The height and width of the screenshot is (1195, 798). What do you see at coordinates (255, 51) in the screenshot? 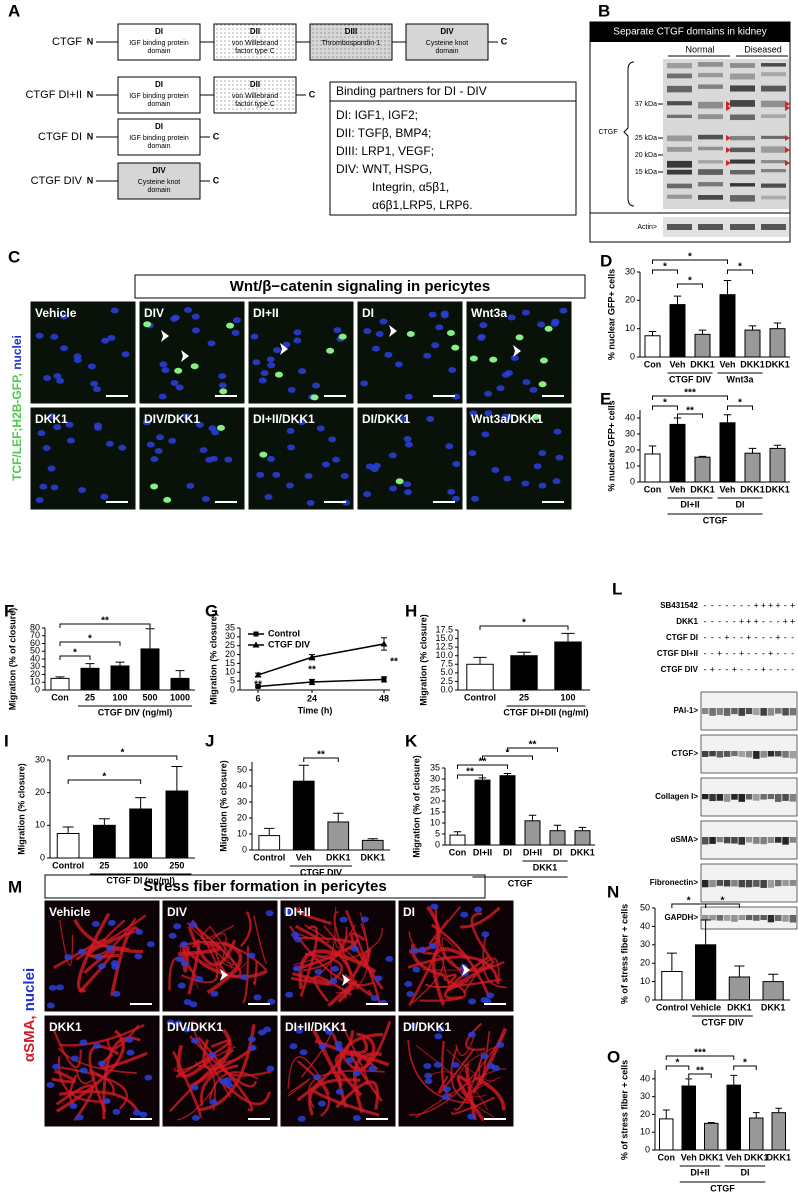
I see `domain-desc: factor type C` at bounding box center [255, 51].